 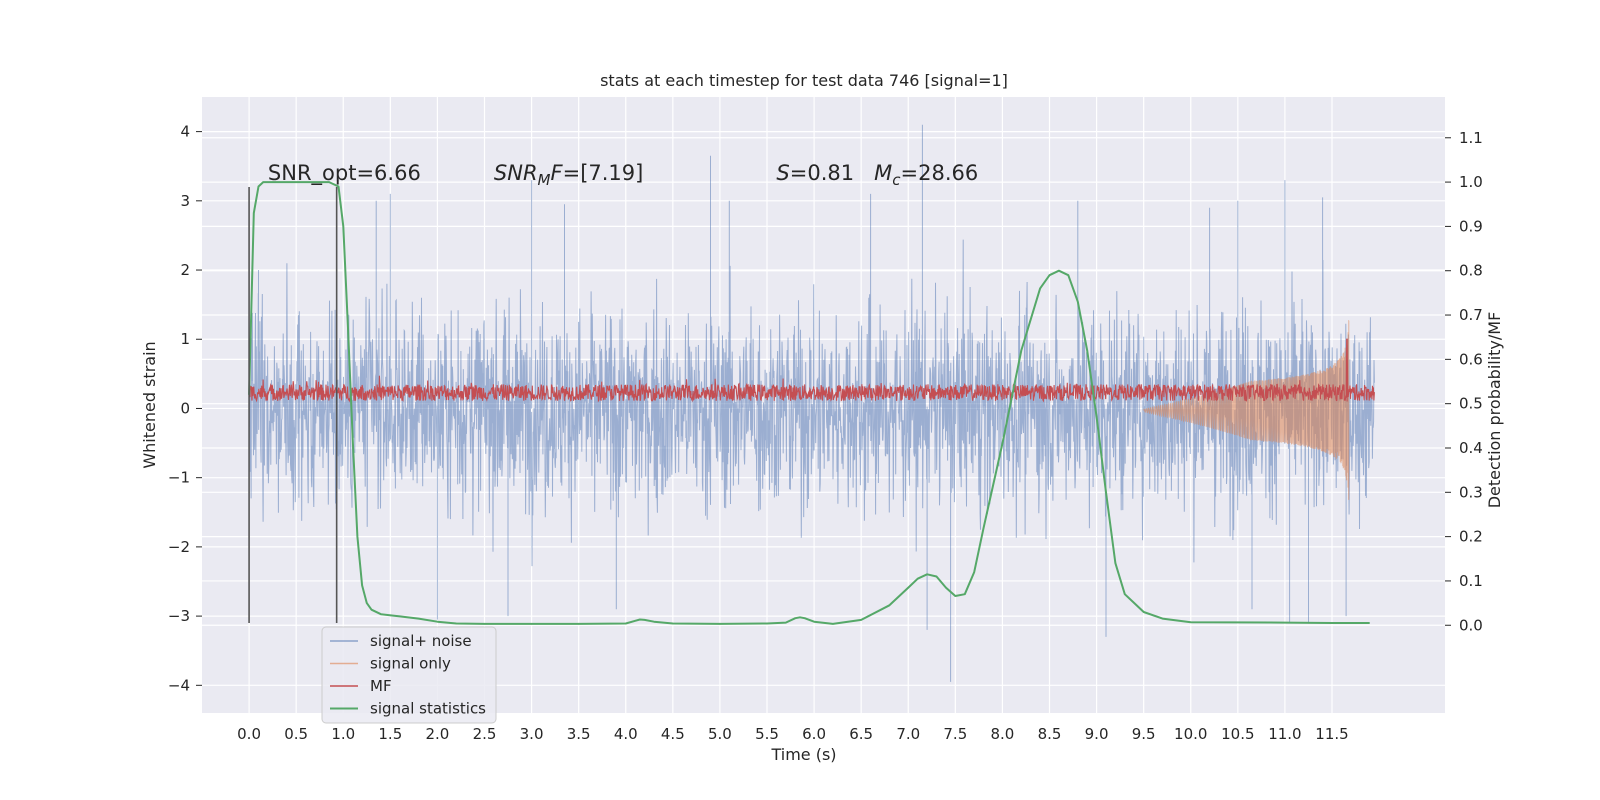 I want to click on y2-tick-label: 0.0, so click(x=1471, y=625).